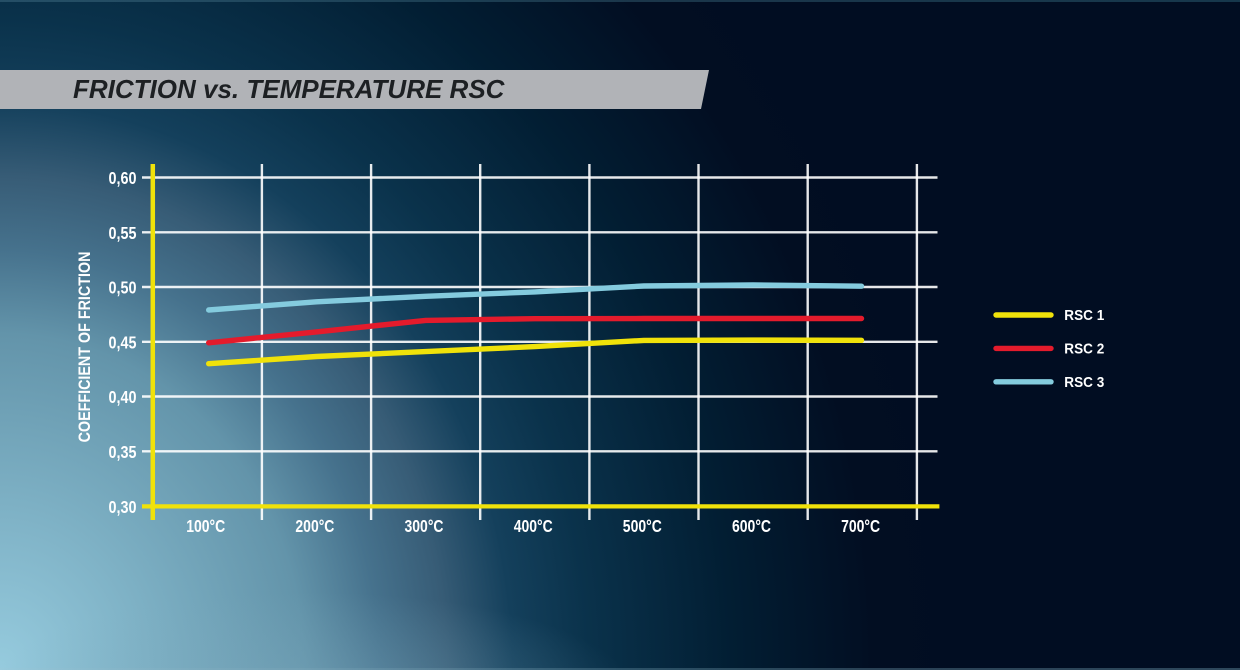 The width and height of the screenshot is (1240, 670). What do you see at coordinates (1084, 349) in the screenshot?
I see `svg-text: RSC 2` at bounding box center [1084, 349].